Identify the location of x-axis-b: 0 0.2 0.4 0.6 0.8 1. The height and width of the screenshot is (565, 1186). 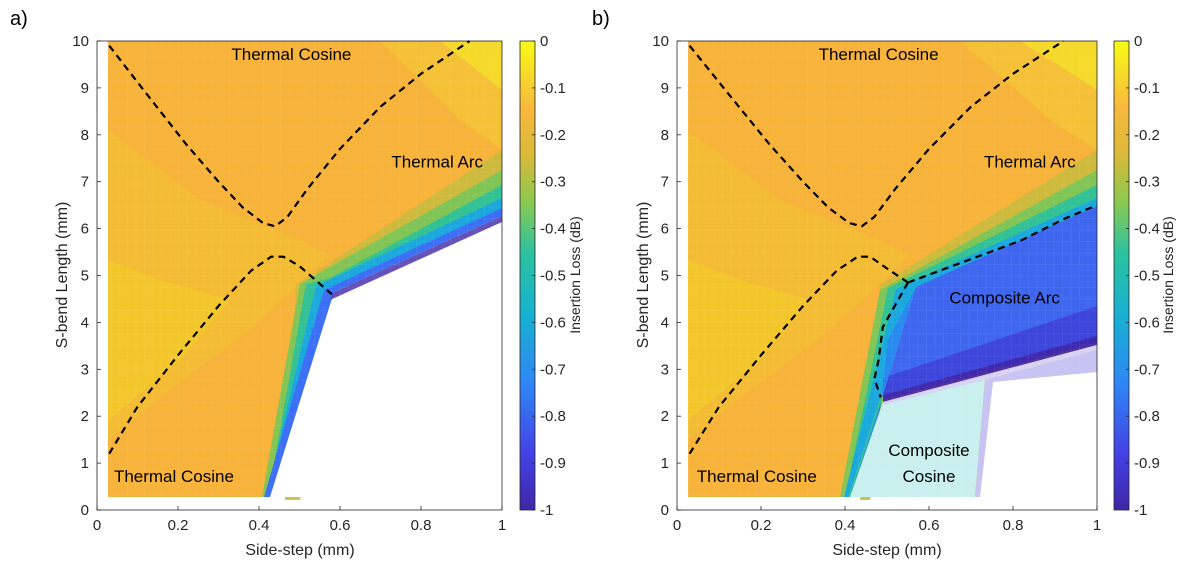
(887, 520).